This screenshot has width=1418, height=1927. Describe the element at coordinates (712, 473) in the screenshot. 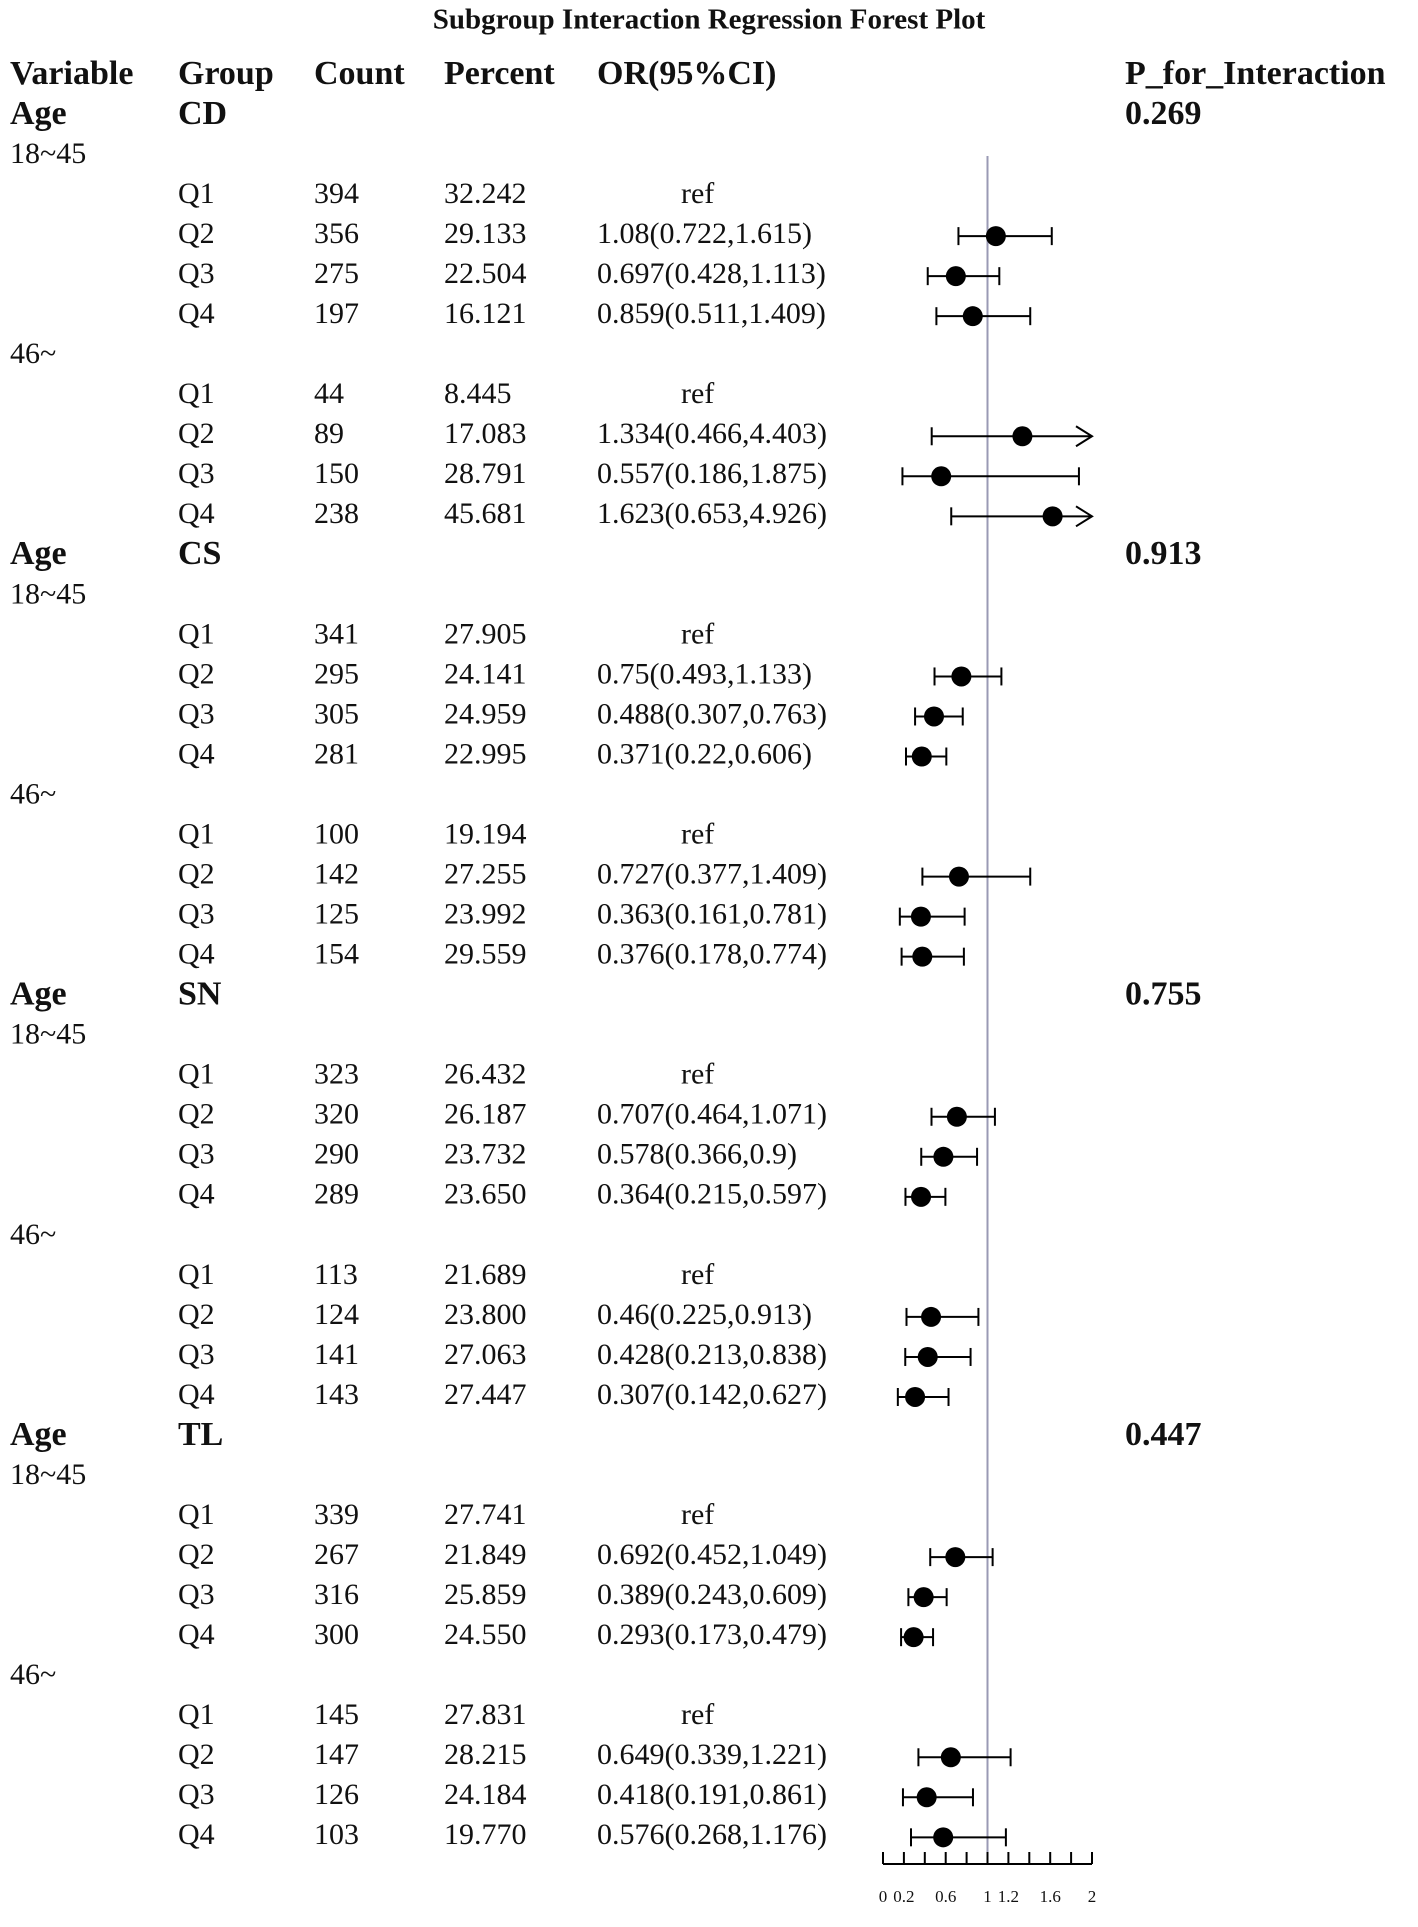

I see `row-or-ci: 0.557(0.186,1.875)` at that location.